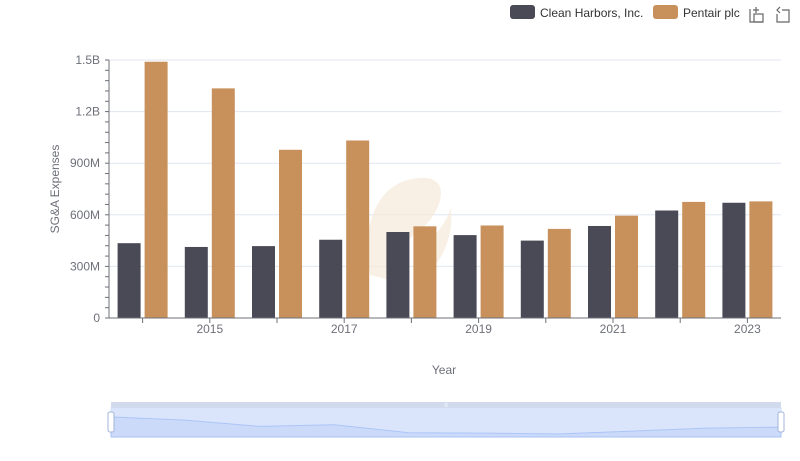 Image resolution: width=800 pixels, height=461 pixels. I want to click on y-tick-label: 900M, so click(85, 163).